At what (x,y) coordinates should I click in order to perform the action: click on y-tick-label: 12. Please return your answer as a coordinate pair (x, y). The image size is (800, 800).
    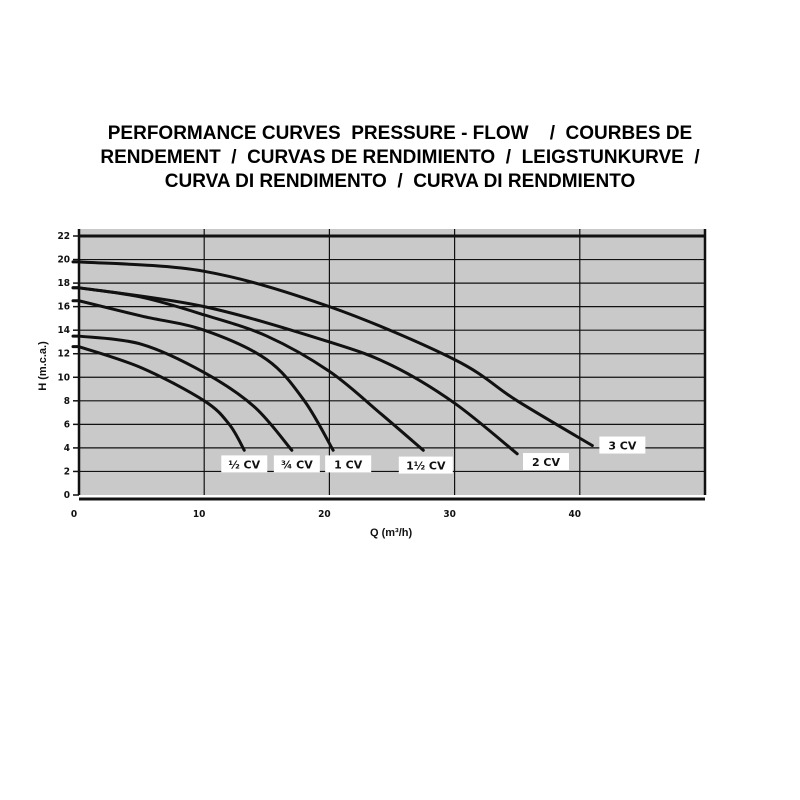
    Looking at the image, I should click on (63, 354).